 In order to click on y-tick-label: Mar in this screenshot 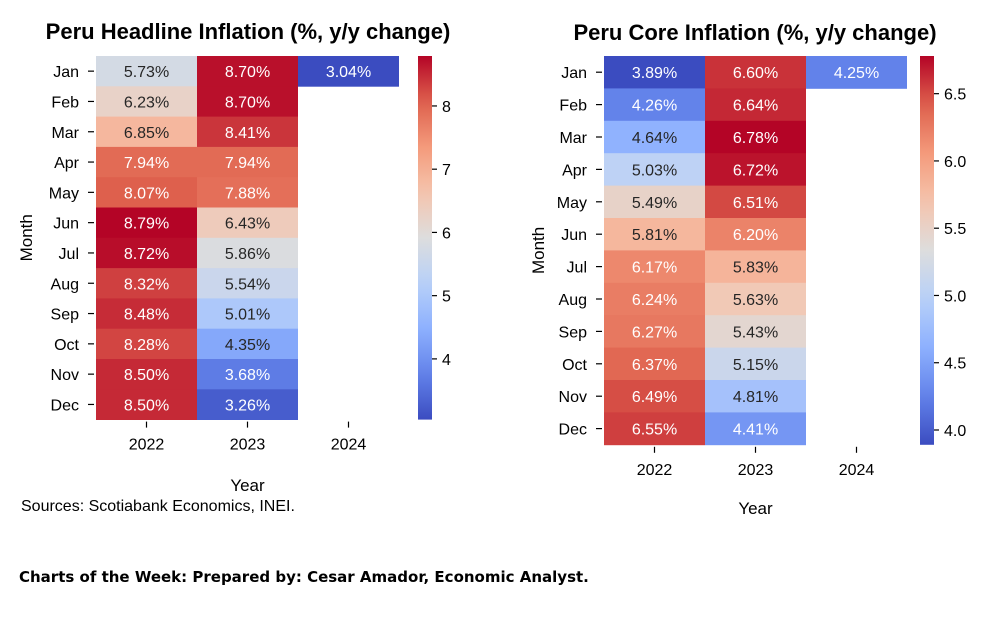, I will do `click(573, 138)`.